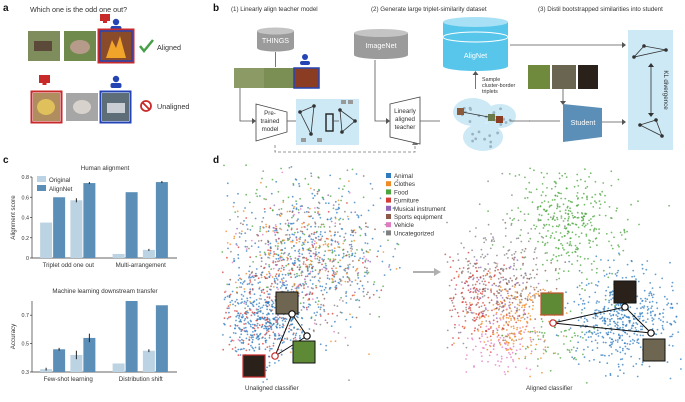 The height and width of the screenshot is (402, 685). What do you see at coordinates (343, 102) in the screenshot?
I see `mini-icon` at bounding box center [343, 102].